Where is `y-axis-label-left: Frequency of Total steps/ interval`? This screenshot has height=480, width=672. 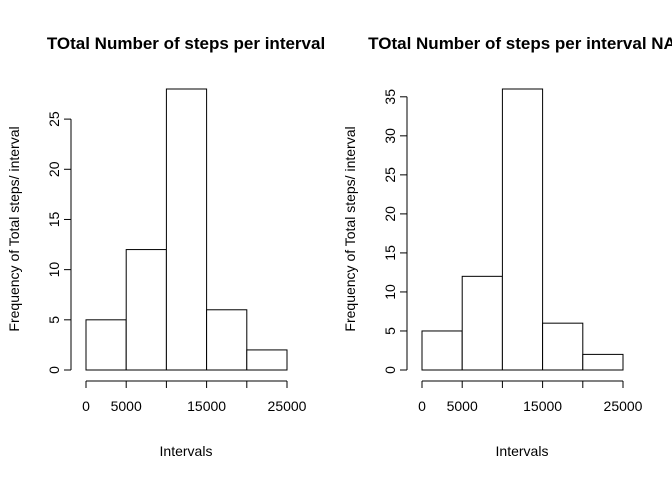 y-axis-label-left: Frequency of Total steps/ interval is located at coordinates (14, 228).